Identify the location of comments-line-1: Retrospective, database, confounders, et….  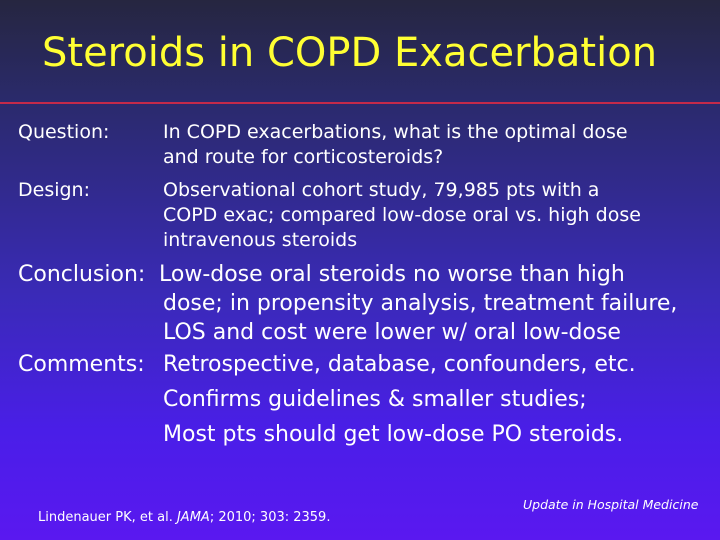
(399, 364).